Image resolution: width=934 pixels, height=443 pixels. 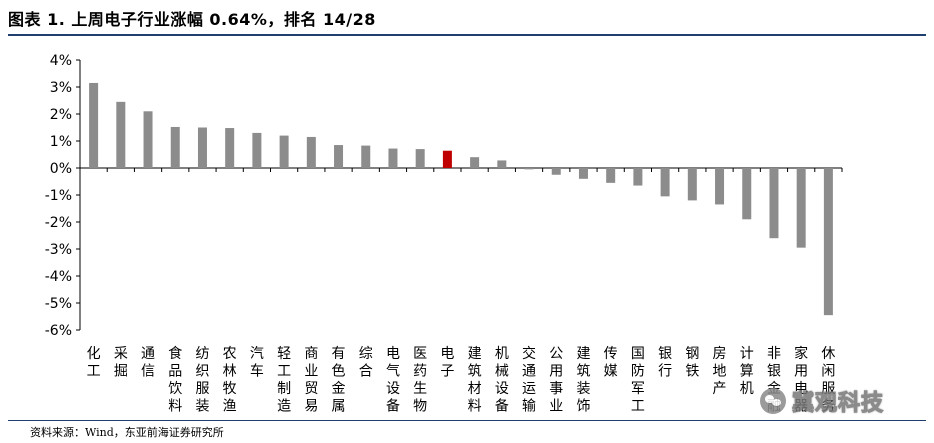 What do you see at coordinates (467, 35) in the screenshot?
I see `title-rule` at bounding box center [467, 35].